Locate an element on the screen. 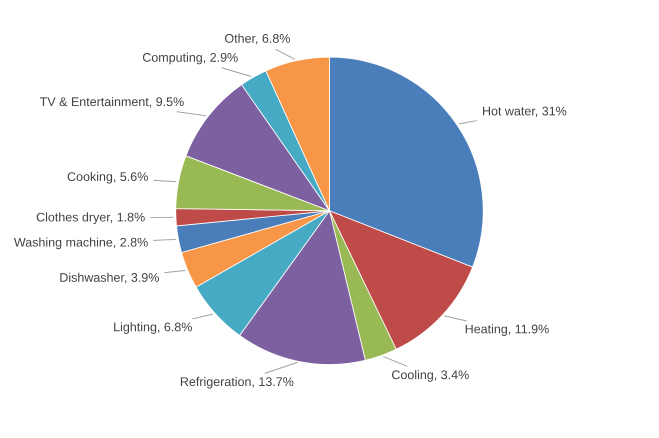 This screenshot has height=438, width=659. slice-label: Computing, 2.9% is located at coordinates (190, 58).